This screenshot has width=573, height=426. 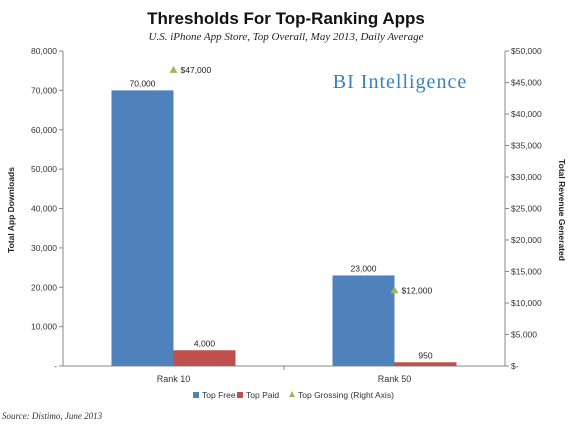 What do you see at coordinates (346, 395) in the screenshot?
I see `legend-label: Top Grossing (Right Axis)` at bounding box center [346, 395].